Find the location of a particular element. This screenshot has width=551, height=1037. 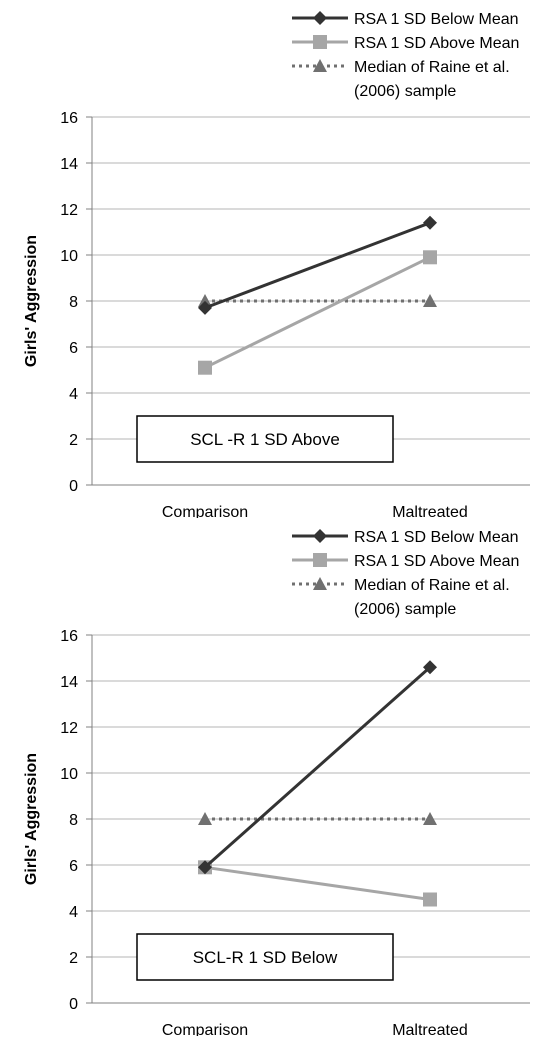

annotation-box: SCL-R 1 SD Below is located at coordinates (265, 957).